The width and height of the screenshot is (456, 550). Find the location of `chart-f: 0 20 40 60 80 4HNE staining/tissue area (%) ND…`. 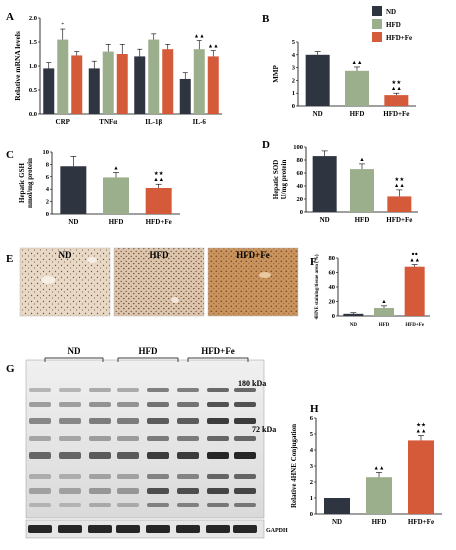

chart-f: 0 20 40 60 80 4HNE staining/tissue area (%) ND… is located at coordinates (372, 290).